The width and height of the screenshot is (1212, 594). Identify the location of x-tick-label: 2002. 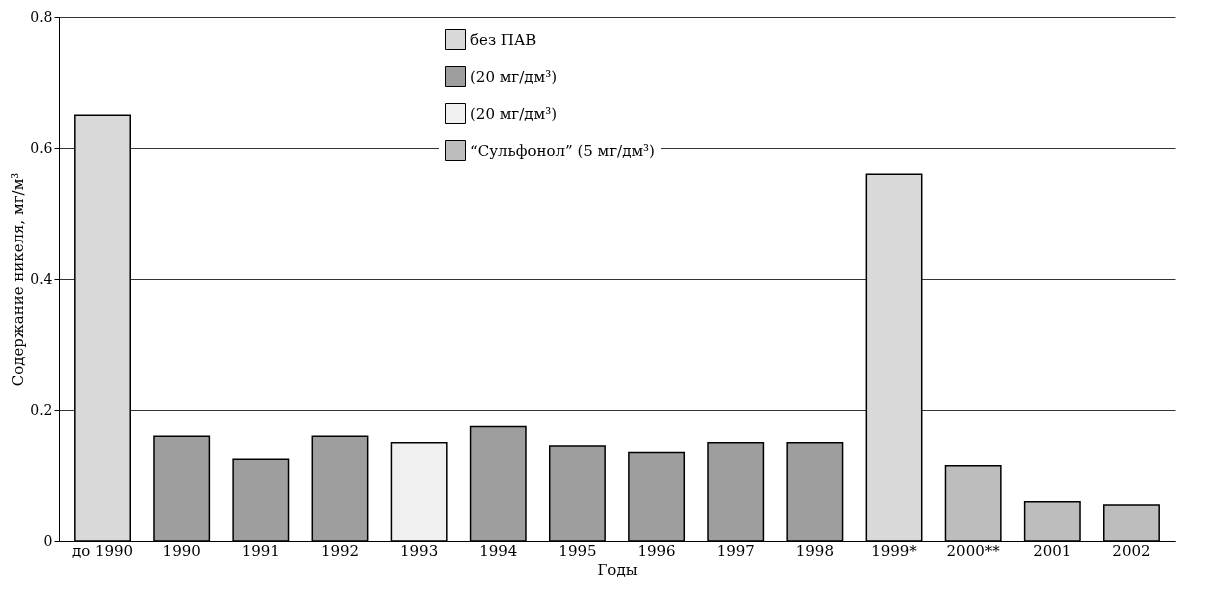
(1131, 550).